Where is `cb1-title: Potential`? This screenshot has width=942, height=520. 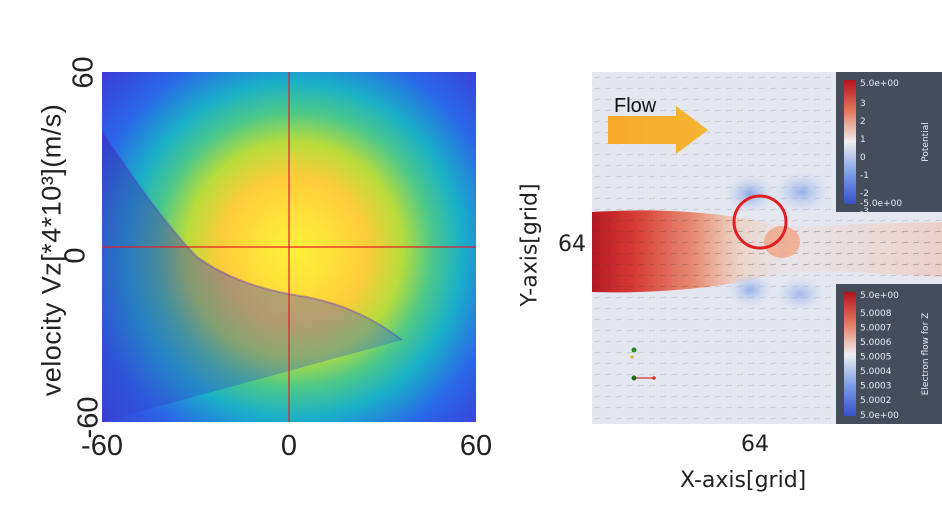 cb1-title: Potential is located at coordinates (926, 141).